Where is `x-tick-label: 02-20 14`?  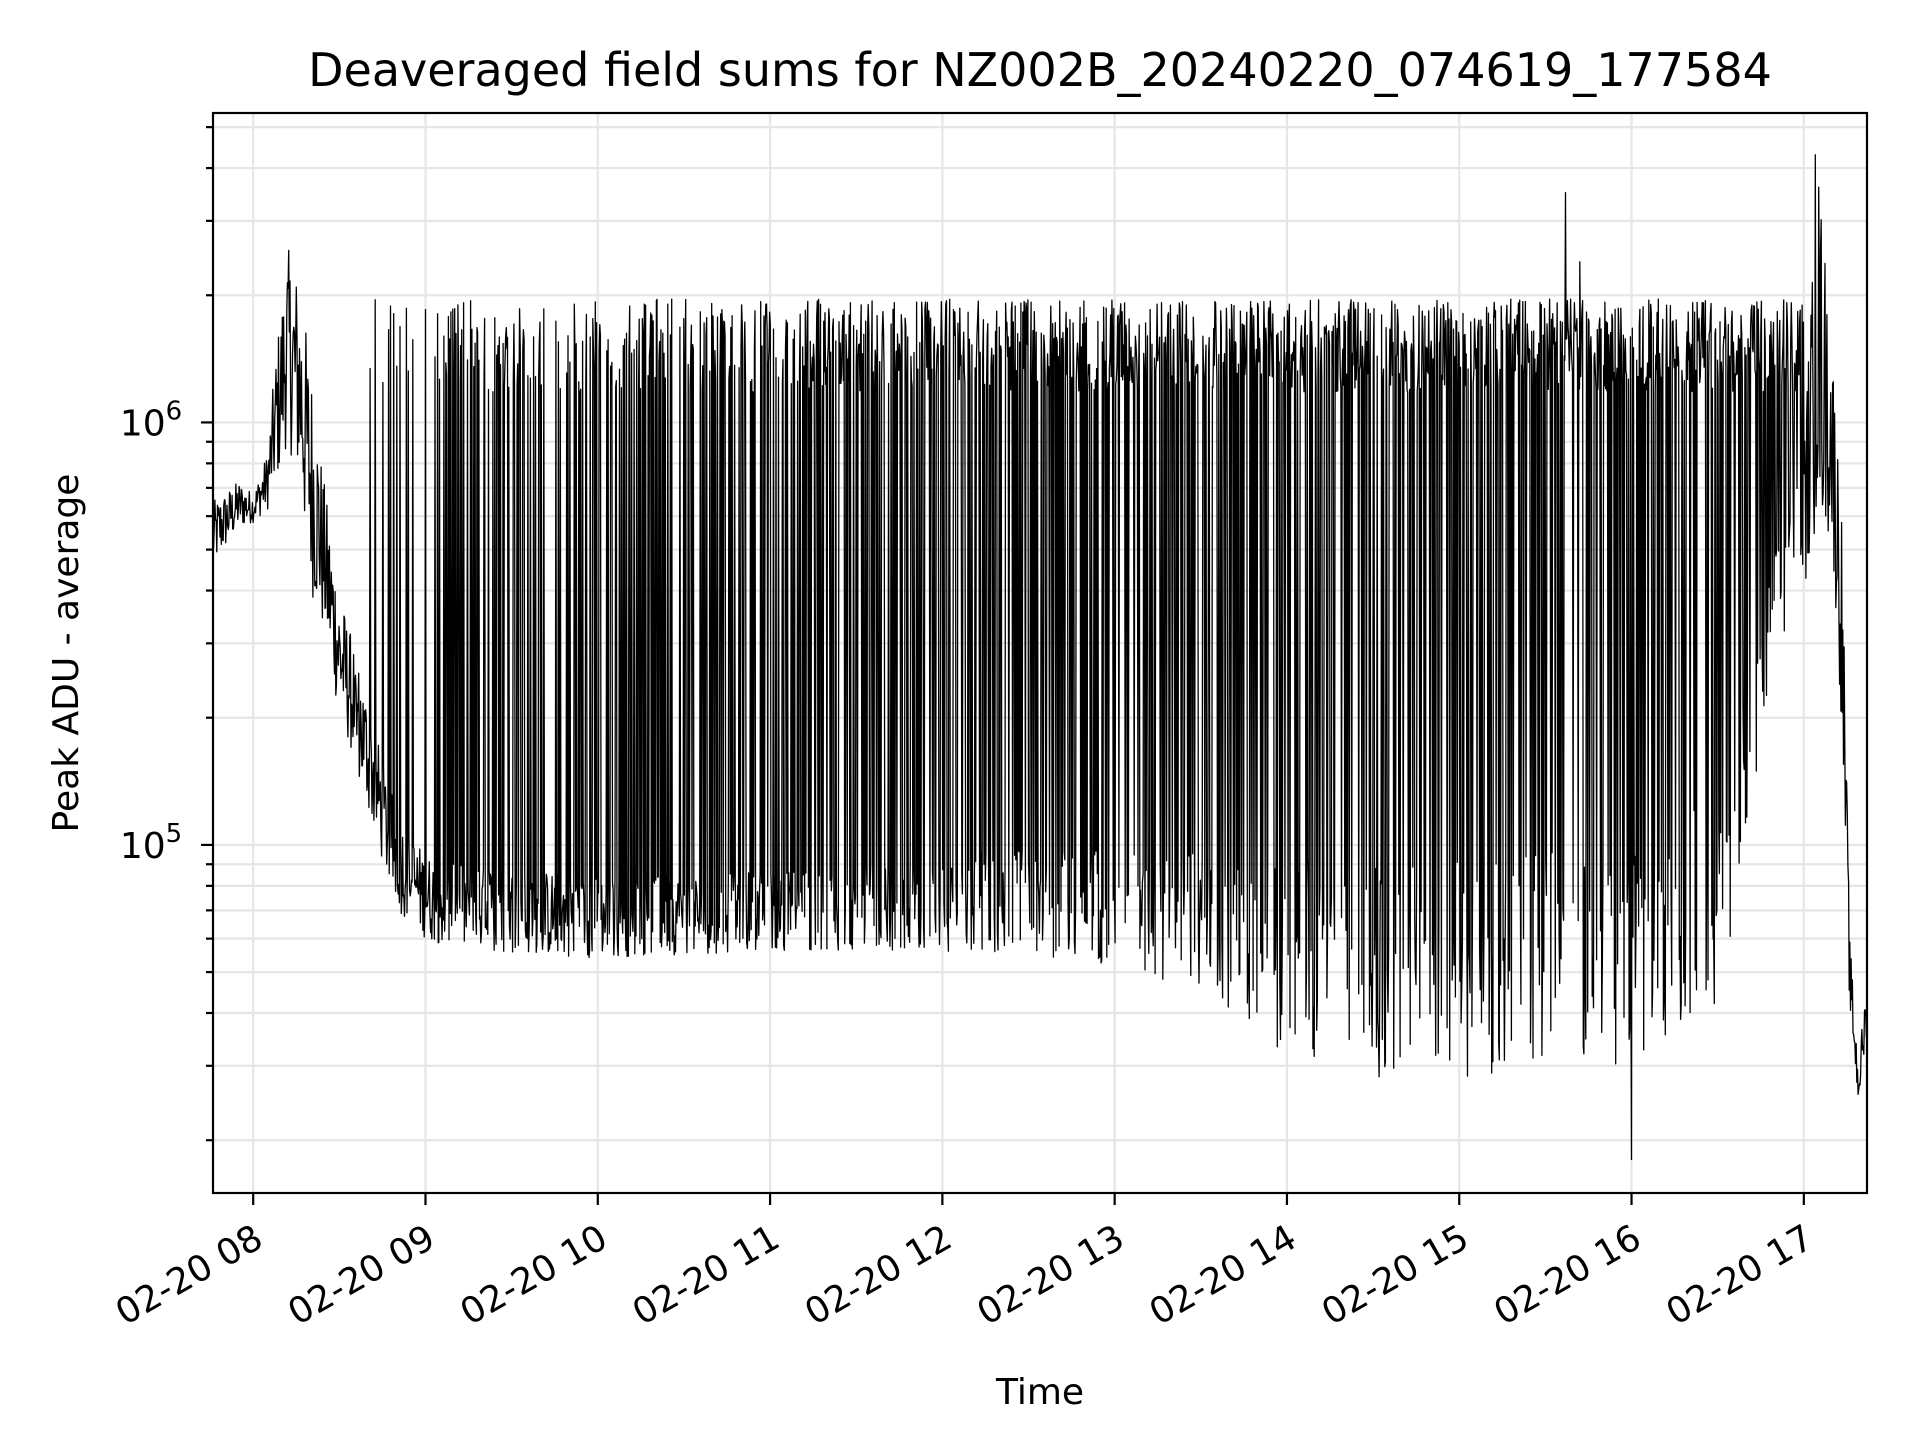
x-tick-label: 02-20 14 is located at coordinates (1223, 1275).